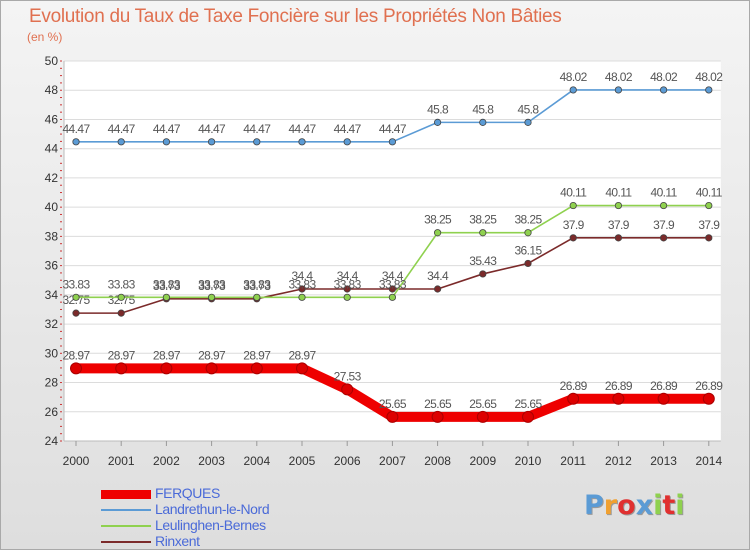 The width and height of the screenshot is (750, 550). I want to click on logo-letter: r, so click(610, 505).